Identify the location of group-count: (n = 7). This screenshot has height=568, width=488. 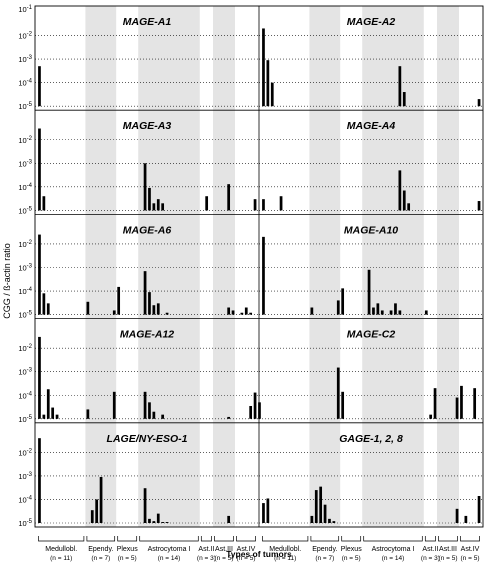
(324, 558).